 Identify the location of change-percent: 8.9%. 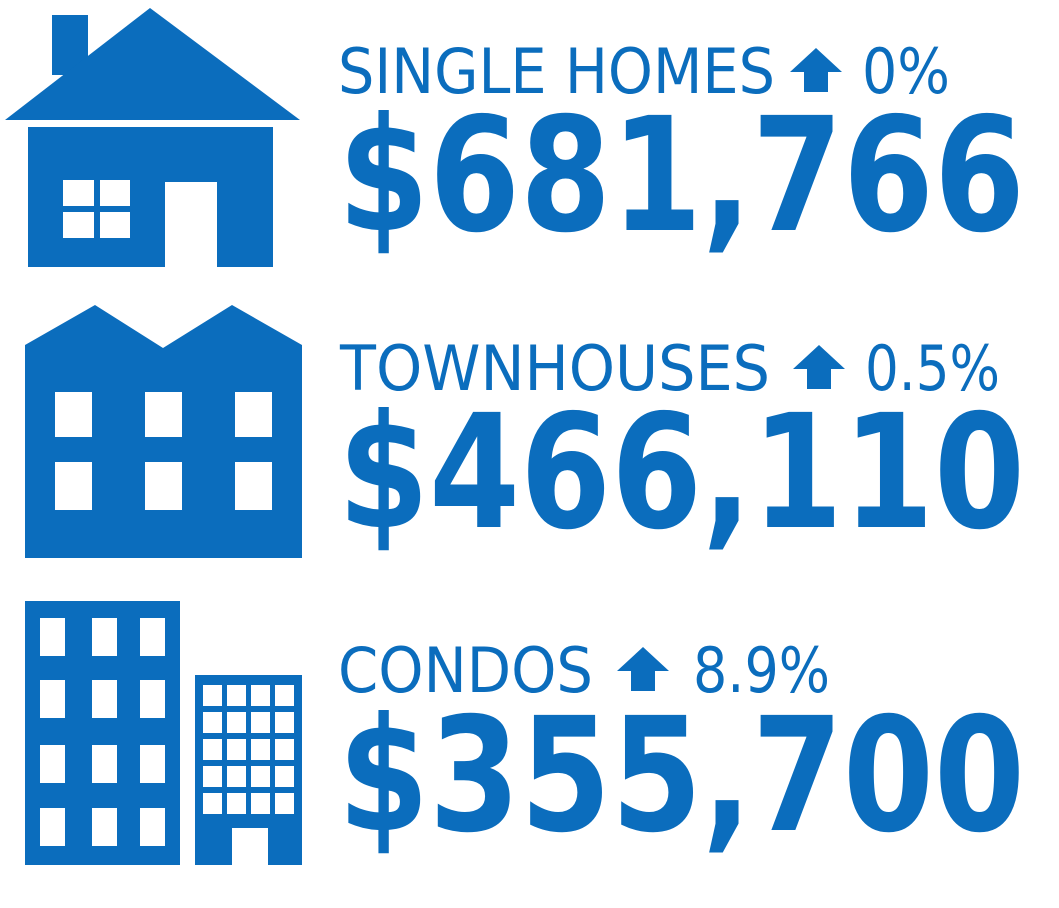
(761, 670).